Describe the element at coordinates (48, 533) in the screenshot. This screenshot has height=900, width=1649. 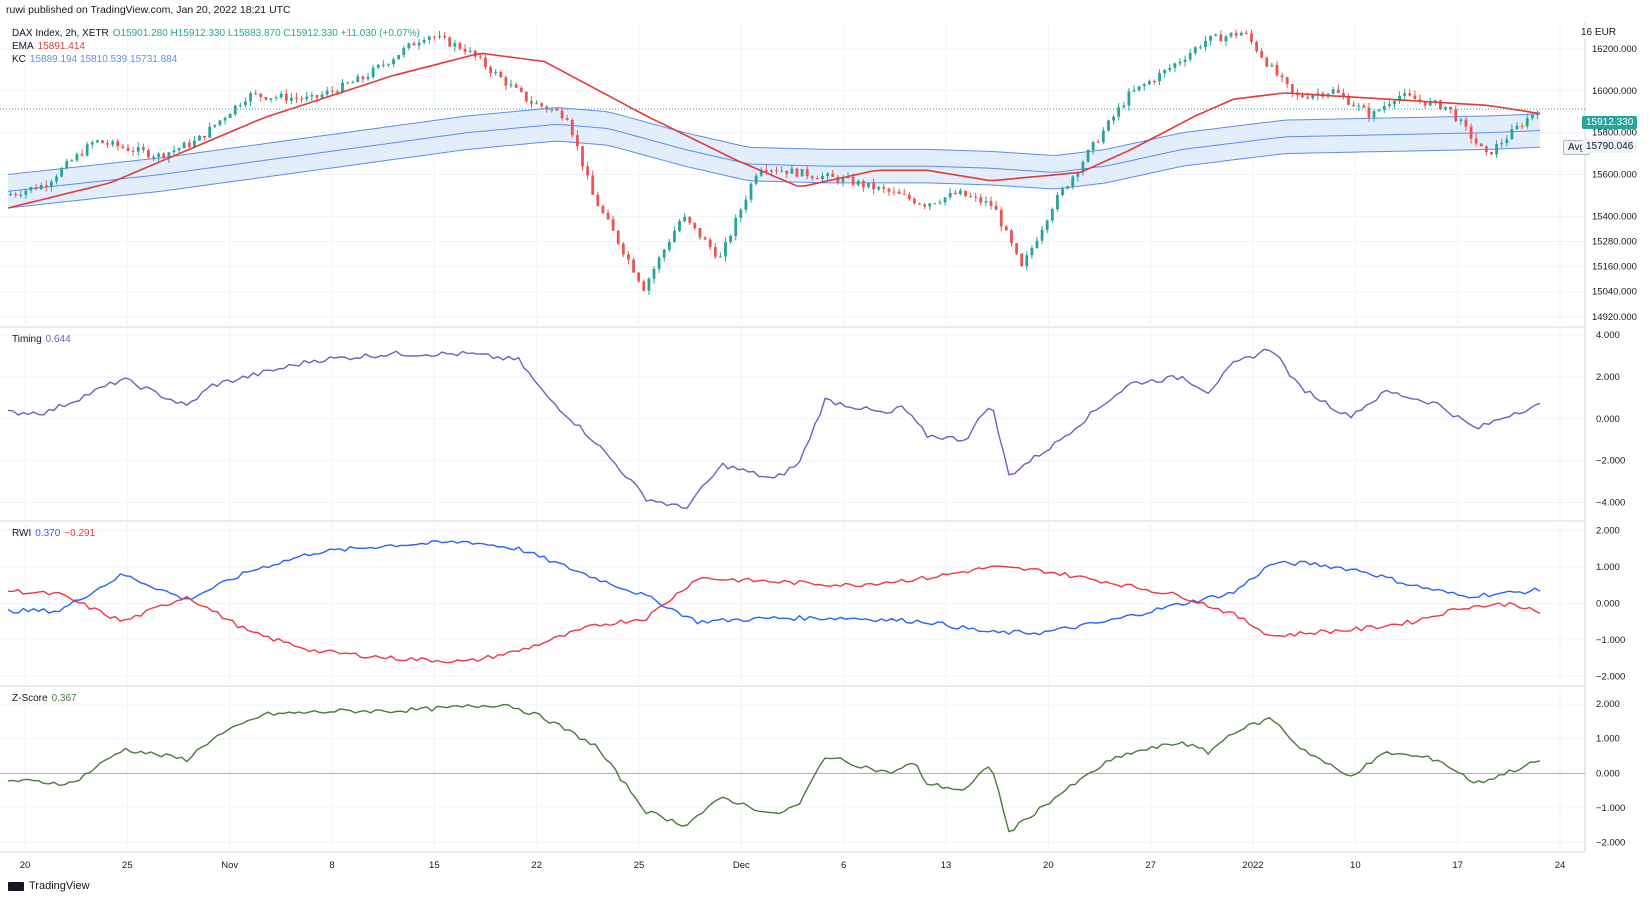
I see `rwi-high-value: 0.370` at that location.